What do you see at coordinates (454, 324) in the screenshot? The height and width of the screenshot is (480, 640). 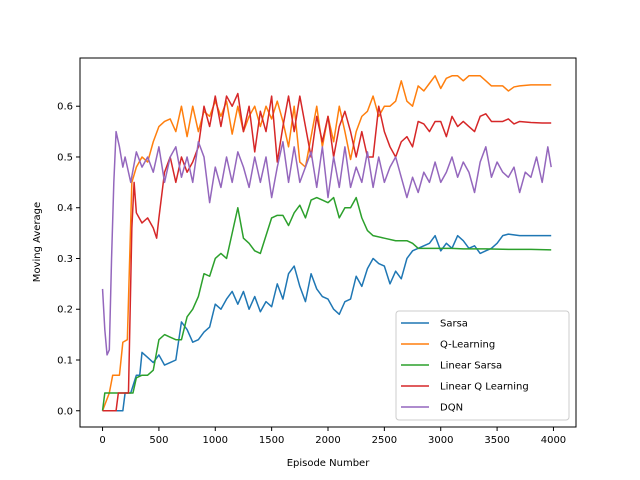 I see `legend-entry-label: Sarsa` at bounding box center [454, 324].